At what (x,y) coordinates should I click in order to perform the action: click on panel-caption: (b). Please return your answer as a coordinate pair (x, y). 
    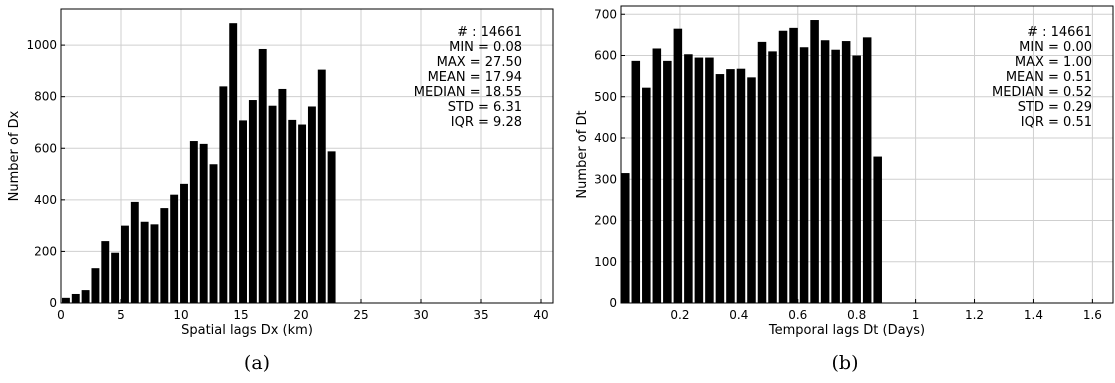
    Looking at the image, I should click on (845, 363).